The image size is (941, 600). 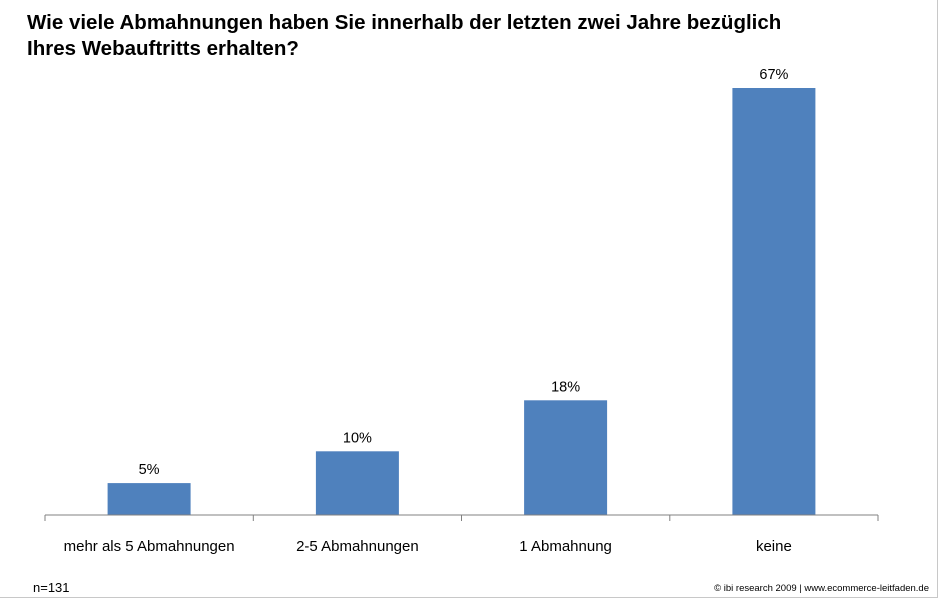 I want to click on data-label-4: 67%, so click(x=773, y=75).